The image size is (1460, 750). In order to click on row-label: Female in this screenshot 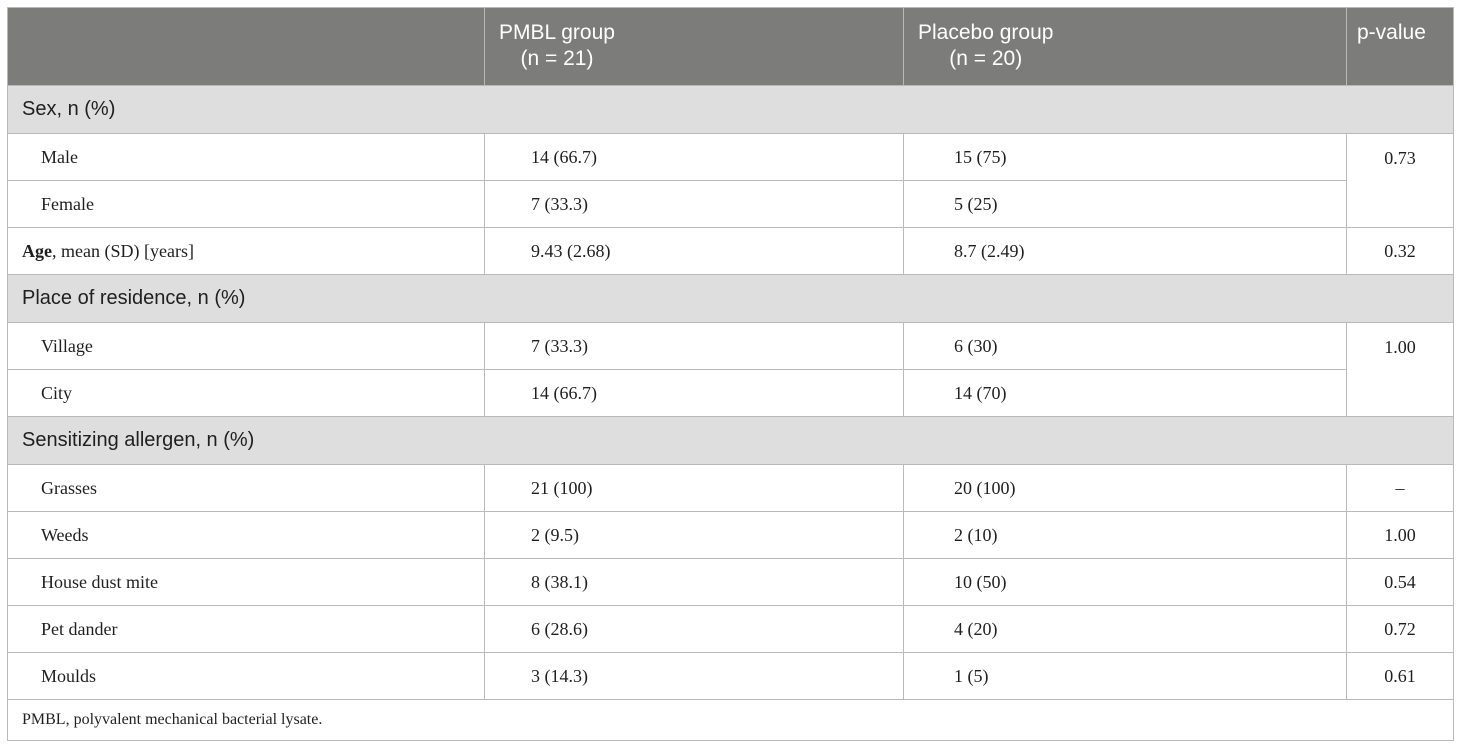, I will do `click(246, 204)`.